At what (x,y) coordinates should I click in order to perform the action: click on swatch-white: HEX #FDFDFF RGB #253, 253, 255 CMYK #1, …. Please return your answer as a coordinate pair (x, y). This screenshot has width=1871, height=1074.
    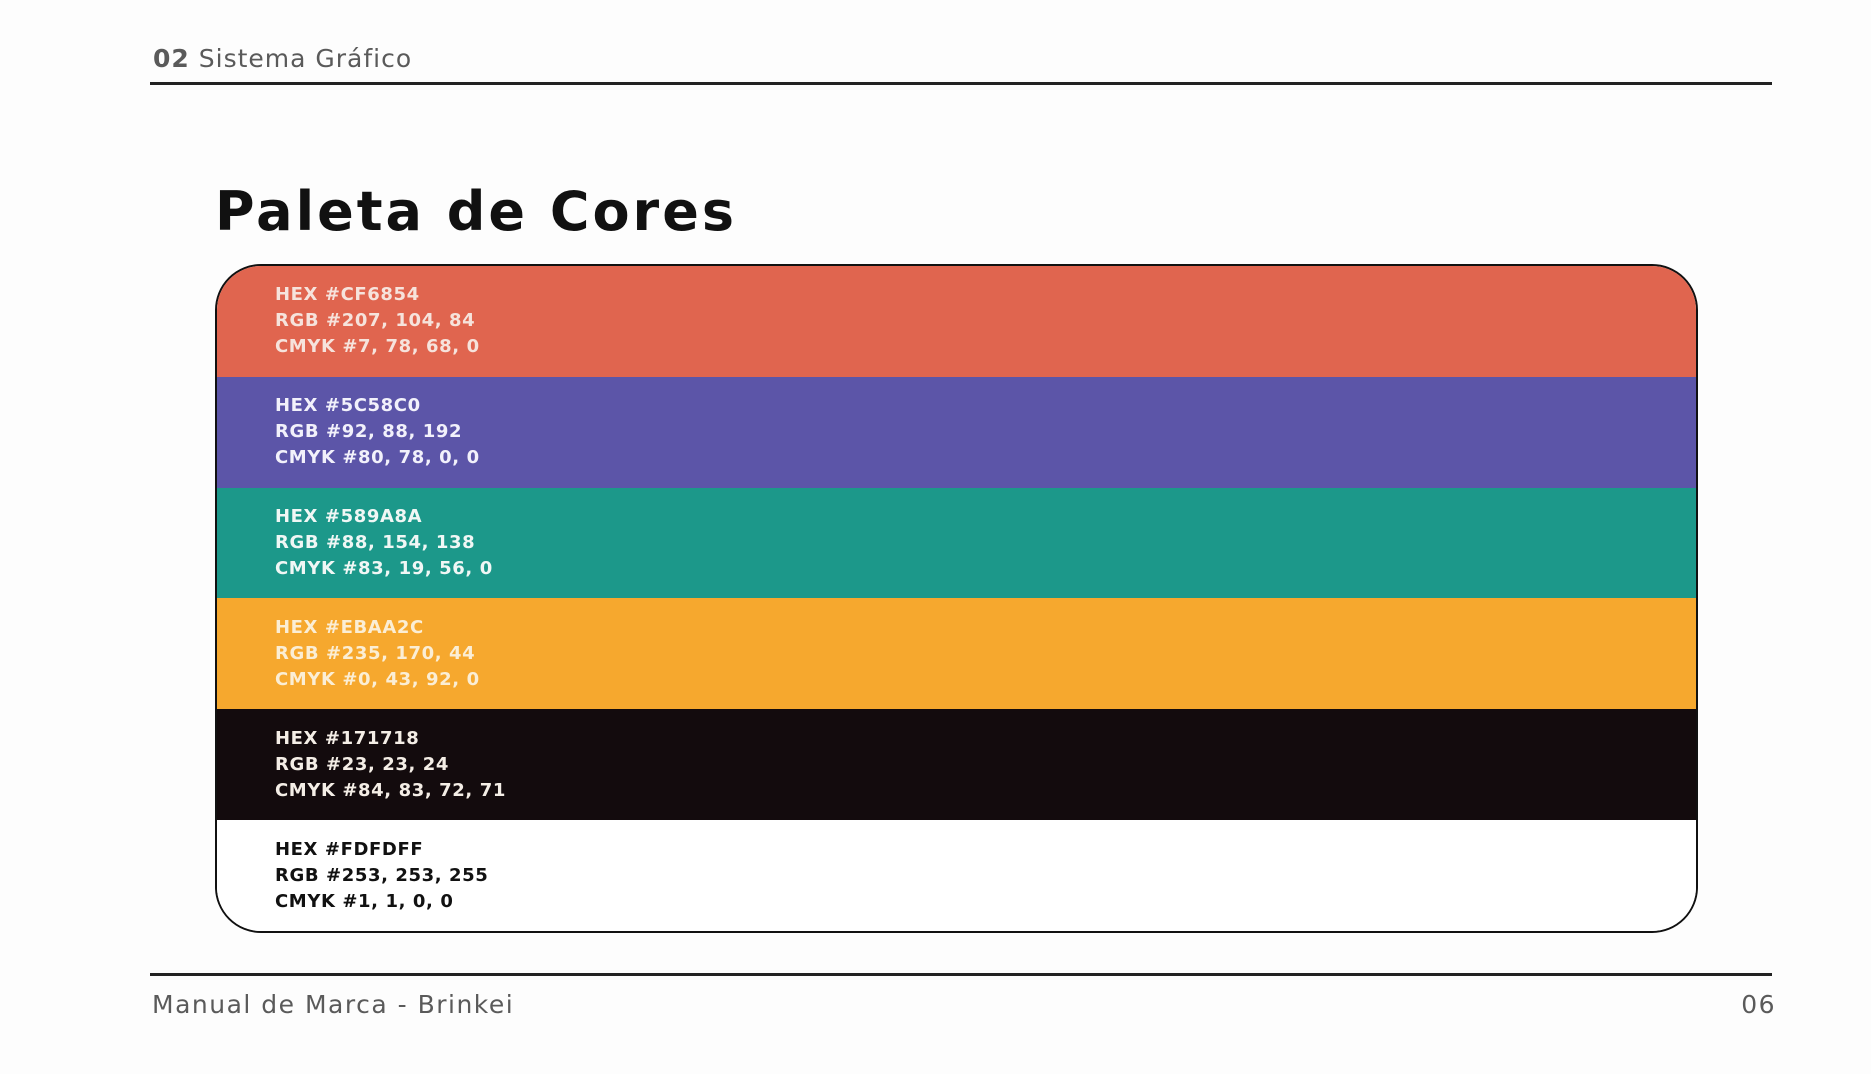
    Looking at the image, I should click on (956, 875).